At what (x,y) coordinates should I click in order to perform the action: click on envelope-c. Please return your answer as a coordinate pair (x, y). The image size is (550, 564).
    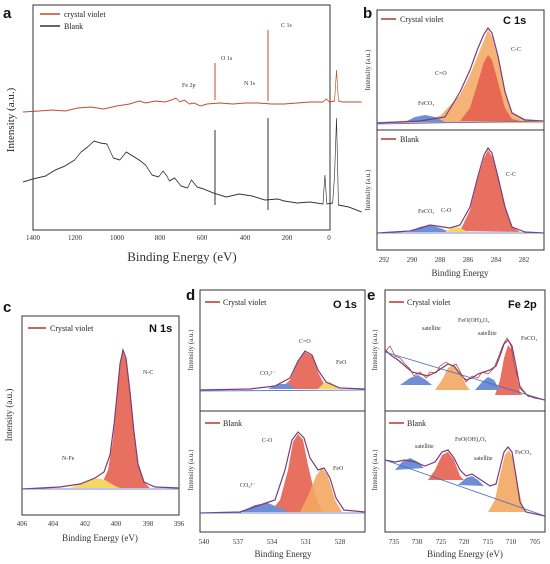
    Looking at the image, I should click on (100, 418).